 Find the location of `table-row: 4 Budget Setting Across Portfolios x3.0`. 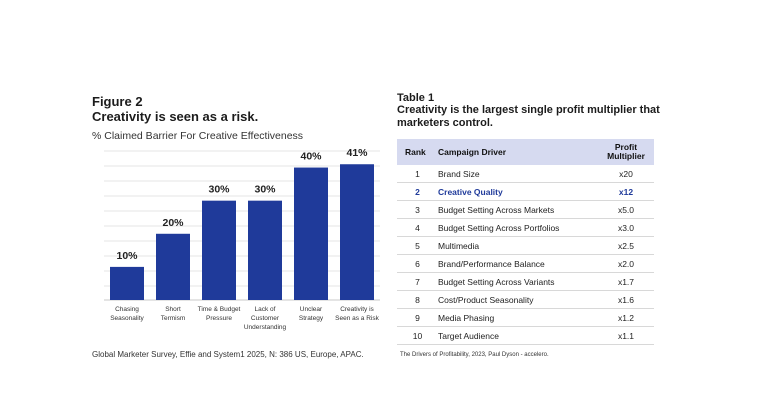

table-row: 4 Budget Setting Across Portfolios x3.0 is located at coordinates (525, 227).